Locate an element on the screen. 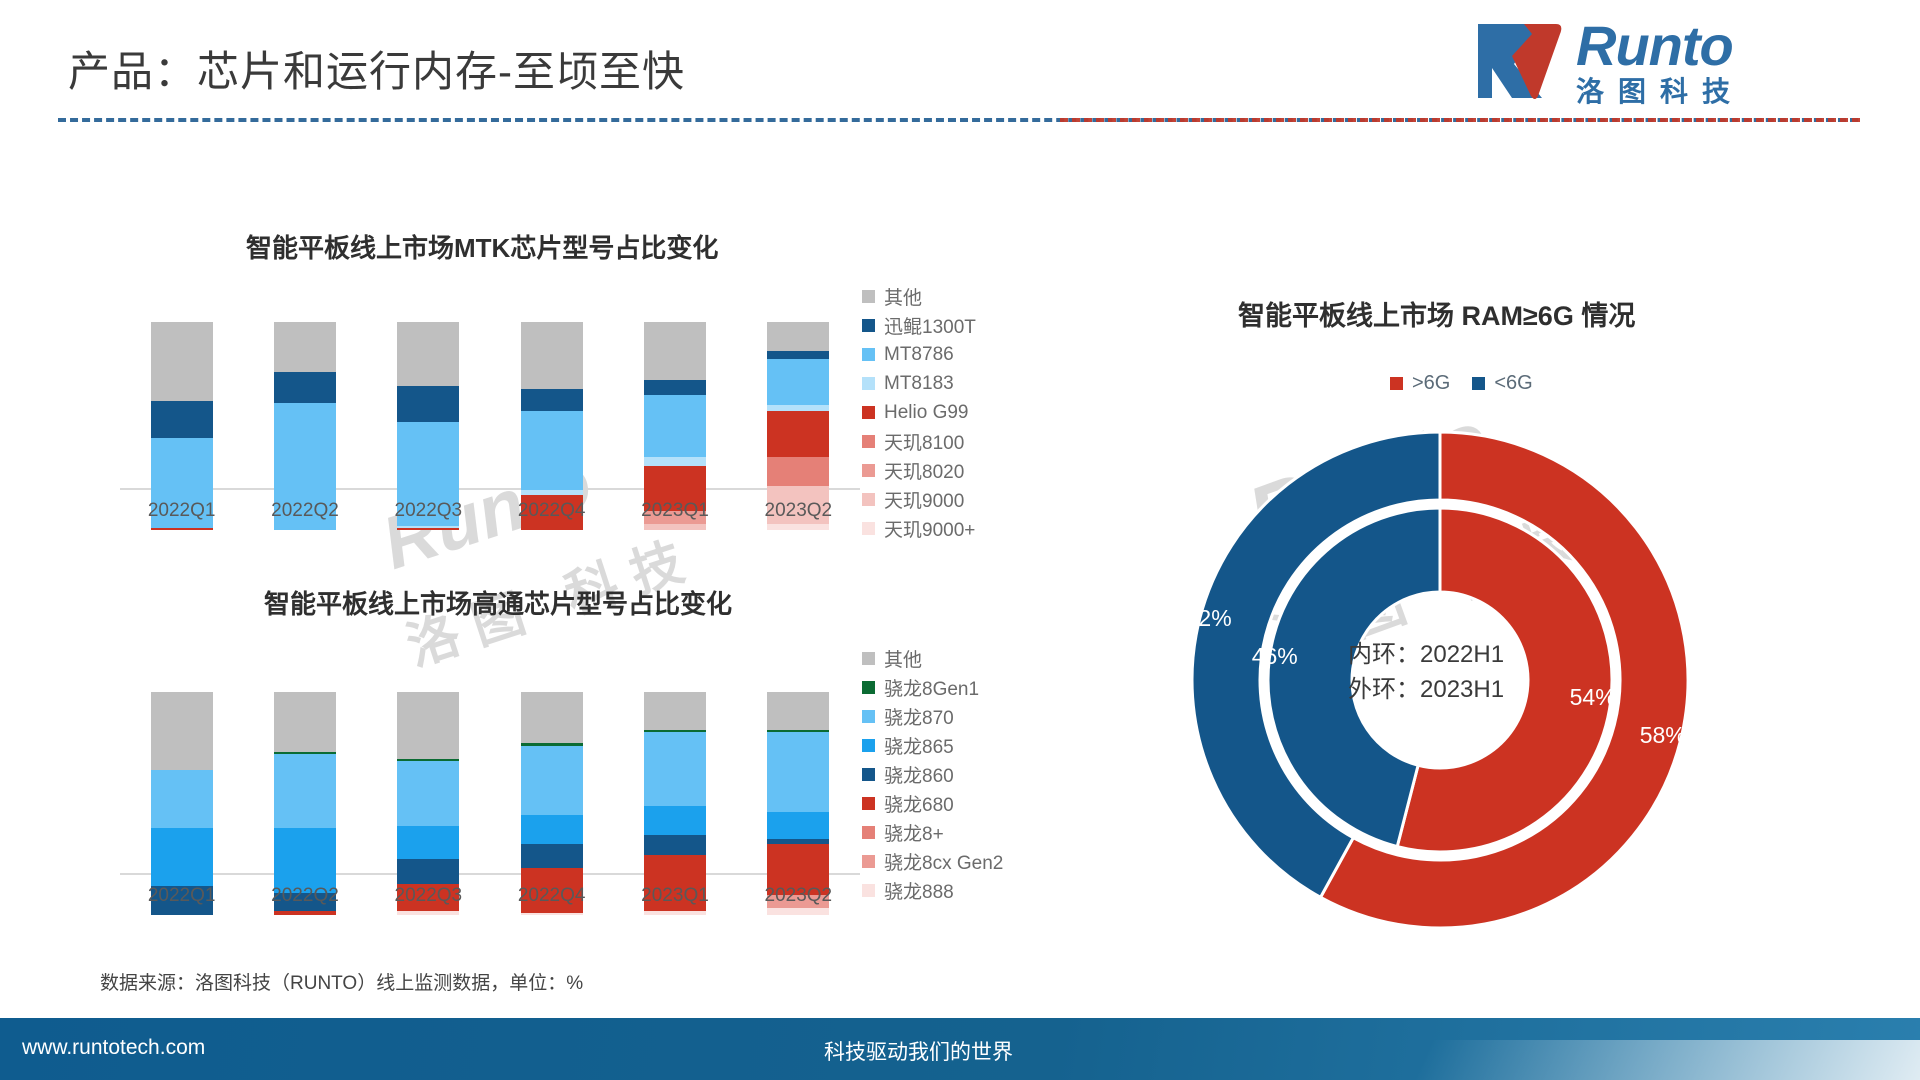 This screenshot has height=1080, width=1920. bar-segment-骁龙8cx Gen2 is located at coordinates (798, 901).